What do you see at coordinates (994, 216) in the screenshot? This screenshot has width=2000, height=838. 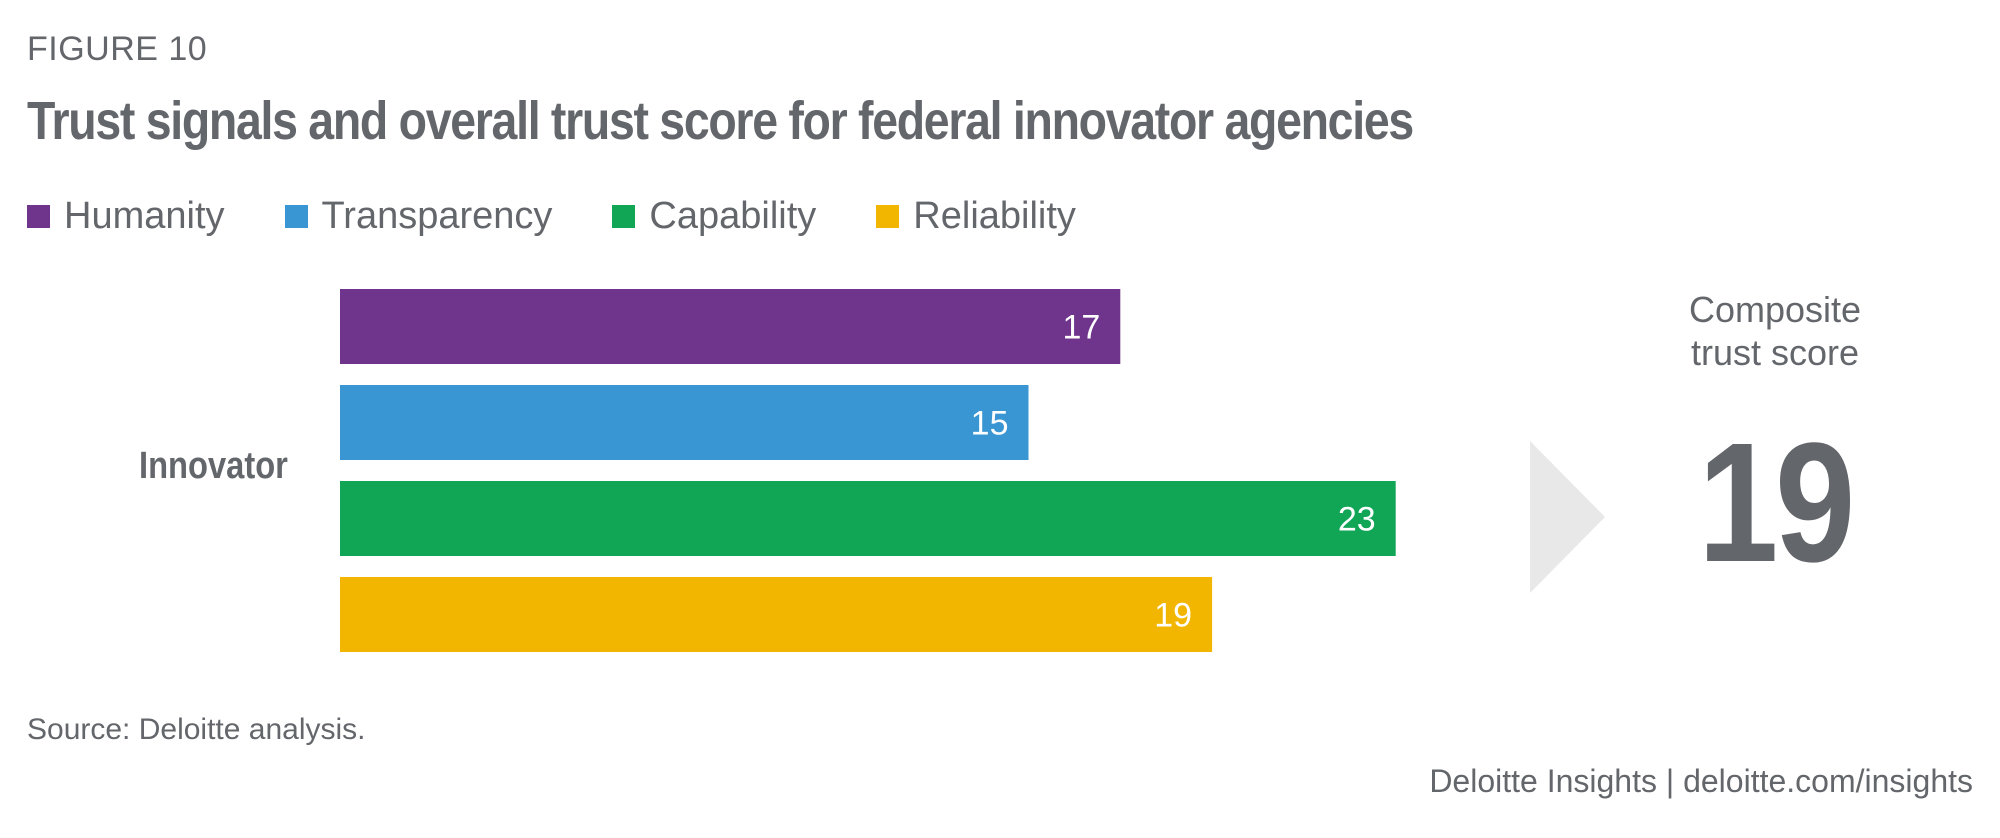 I see `legend-label: Reliability` at bounding box center [994, 216].